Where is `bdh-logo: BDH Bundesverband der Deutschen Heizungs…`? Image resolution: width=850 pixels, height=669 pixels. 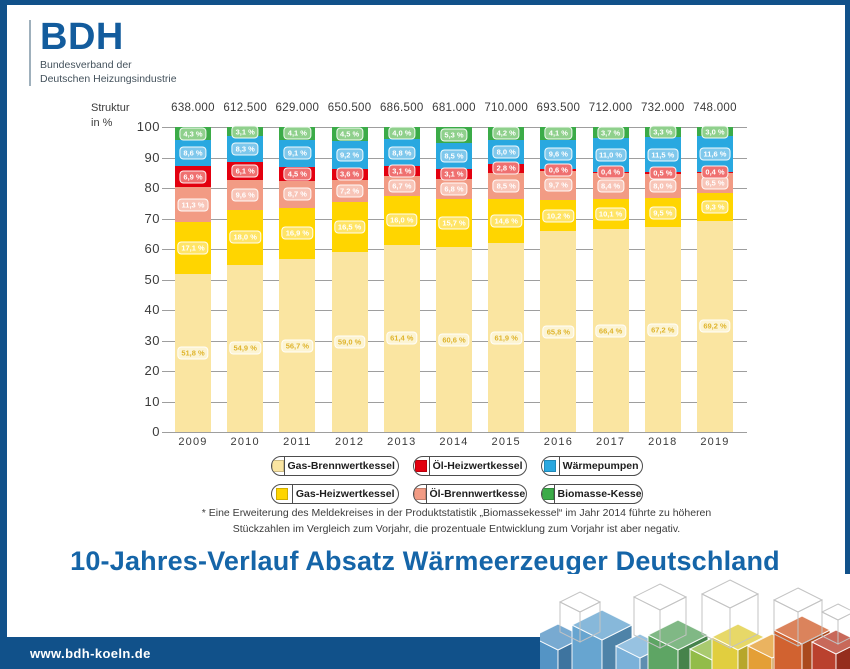 bdh-logo: BDH Bundesverband der Deutschen Heizungs… is located at coordinates (103, 51).